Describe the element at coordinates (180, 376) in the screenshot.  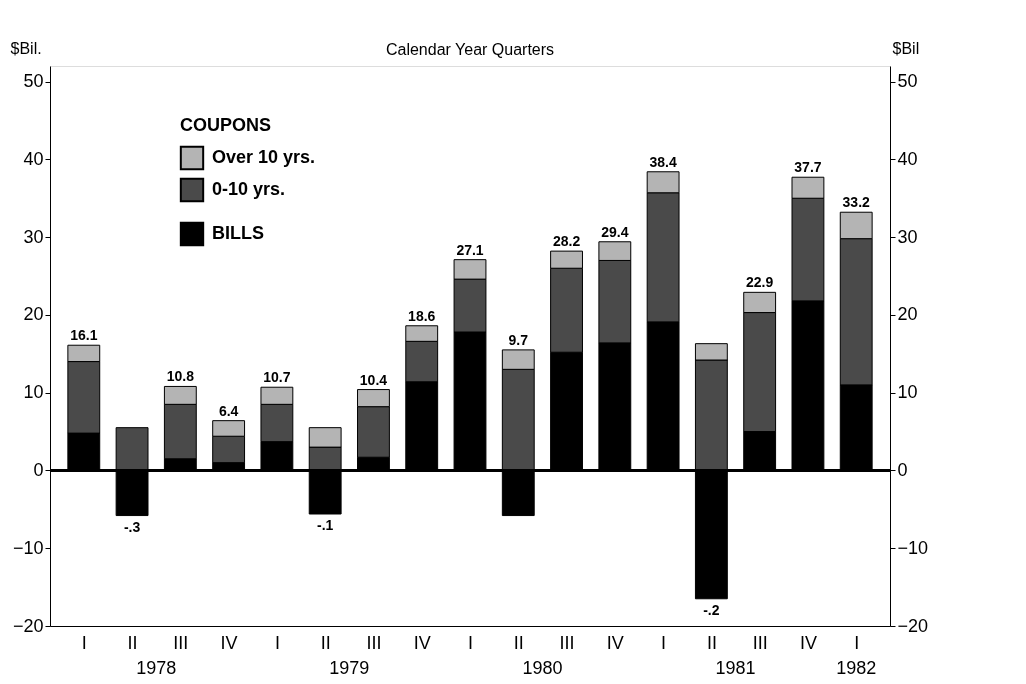
I see `total-label: 10.8` at that location.